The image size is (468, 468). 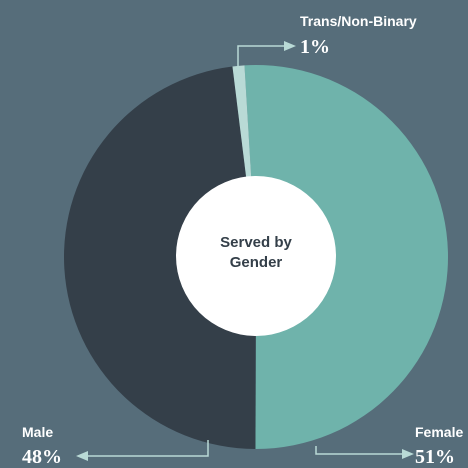 I want to click on legend-label: Trans/Non-Binary, so click(x=358, y=21).